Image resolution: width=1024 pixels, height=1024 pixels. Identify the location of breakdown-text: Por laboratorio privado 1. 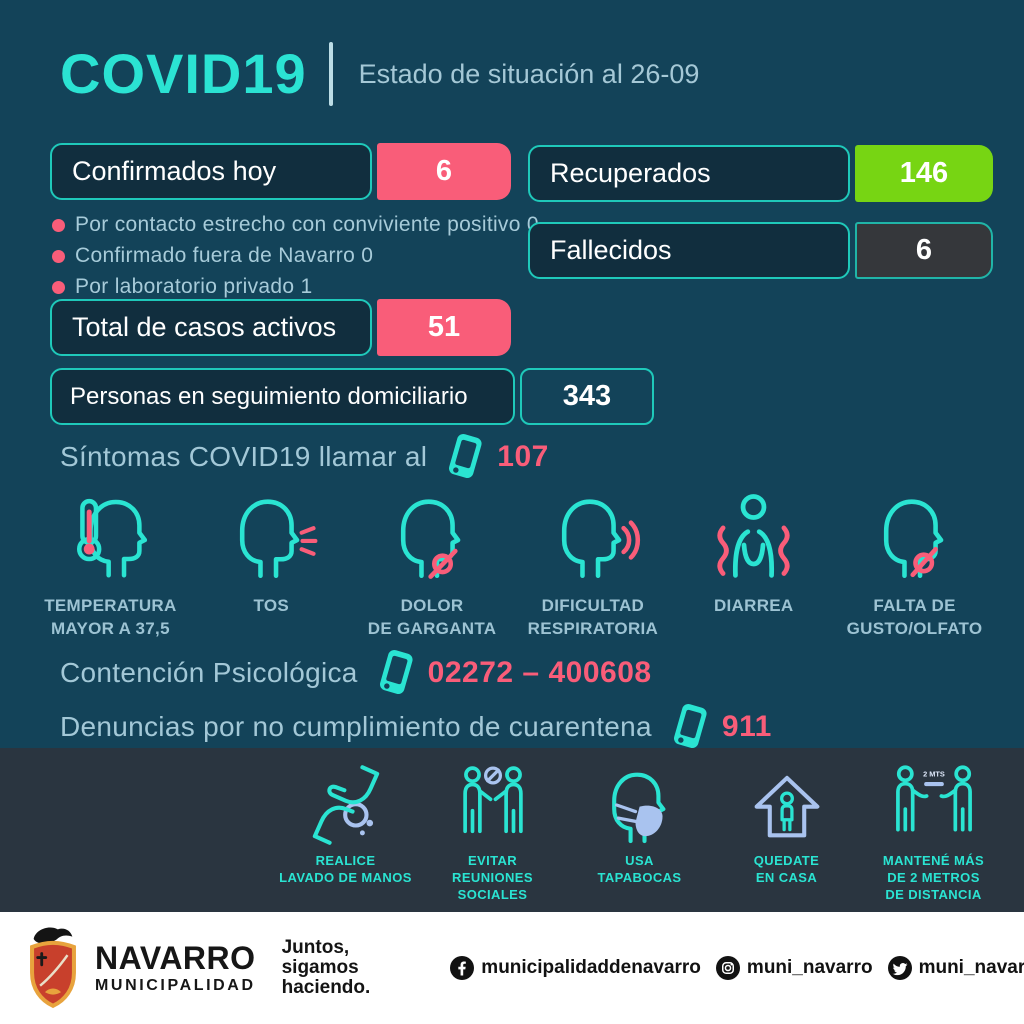
(194, 286).